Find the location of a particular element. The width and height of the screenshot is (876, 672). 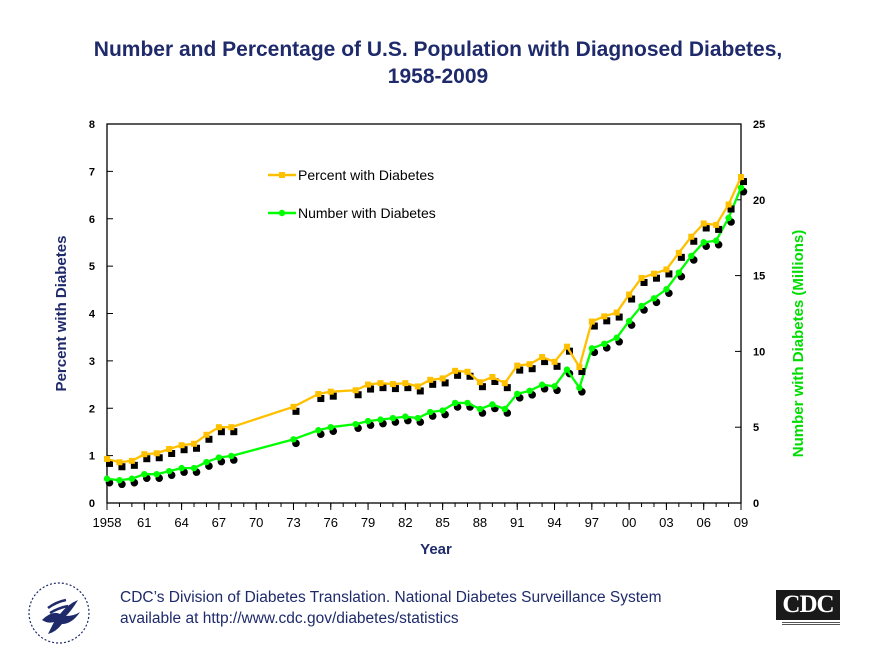

y-left-tick-label: 4 is located at coordinates (92, 315).